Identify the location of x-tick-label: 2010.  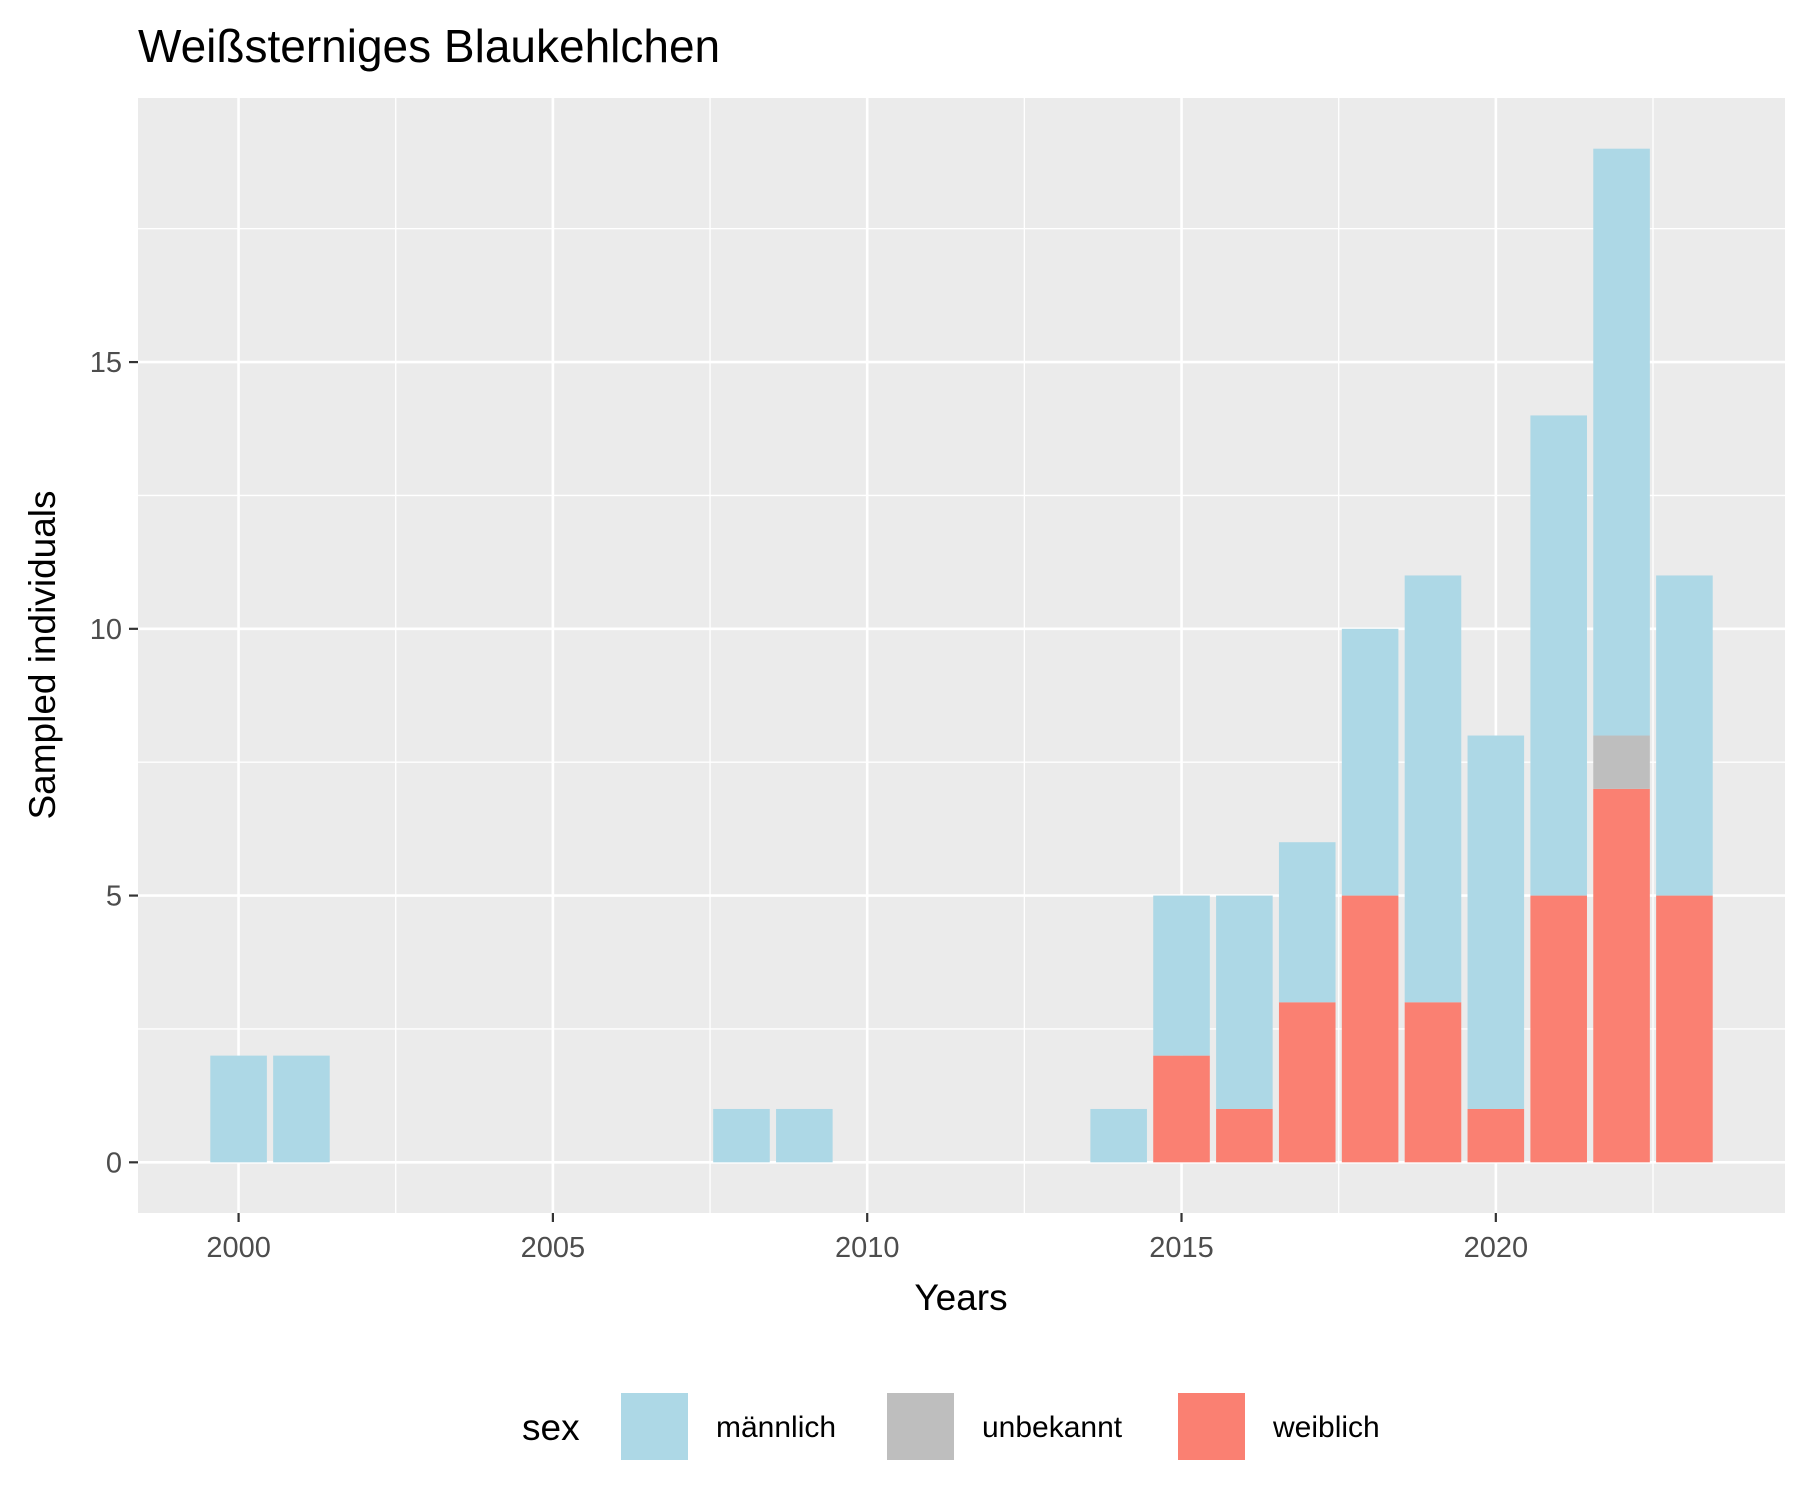
(867, 1248).